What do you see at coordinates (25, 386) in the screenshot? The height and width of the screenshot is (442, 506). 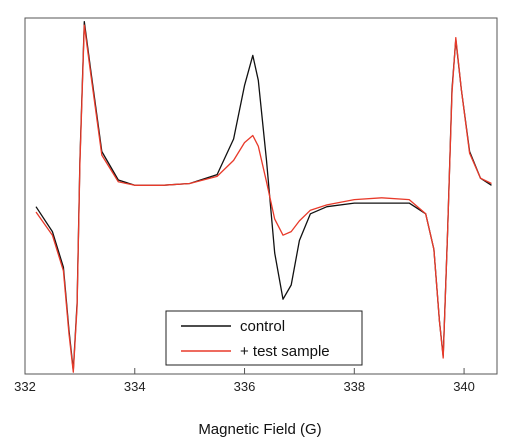 I see `x-tick-label-332: 332` at bounding box center [25, 386].